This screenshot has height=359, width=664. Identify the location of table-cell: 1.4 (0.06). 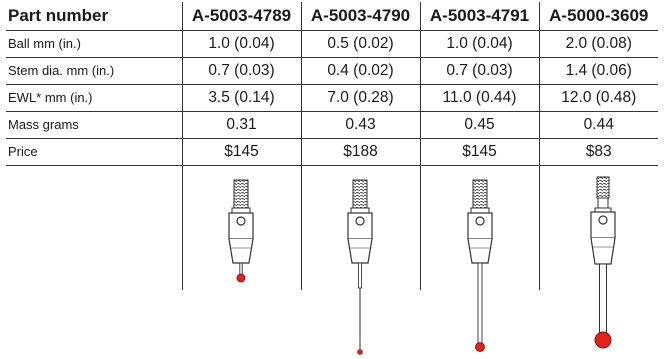
(598, 71).